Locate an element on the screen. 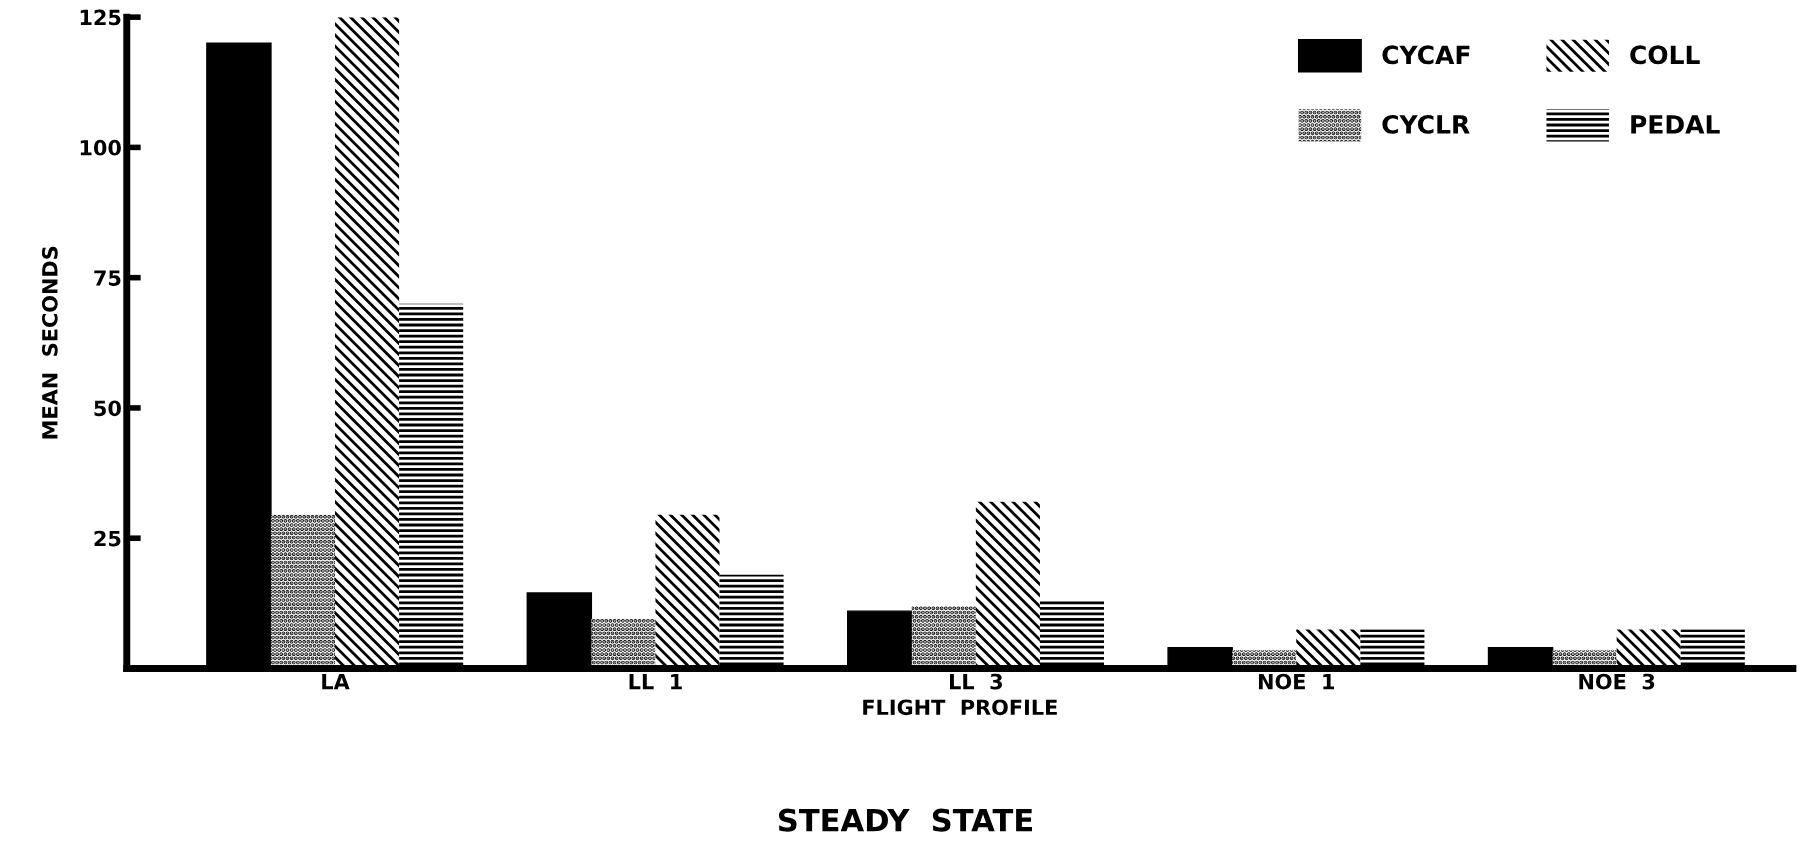  y-tick-label: 75 is located at coordinates (107, 278).